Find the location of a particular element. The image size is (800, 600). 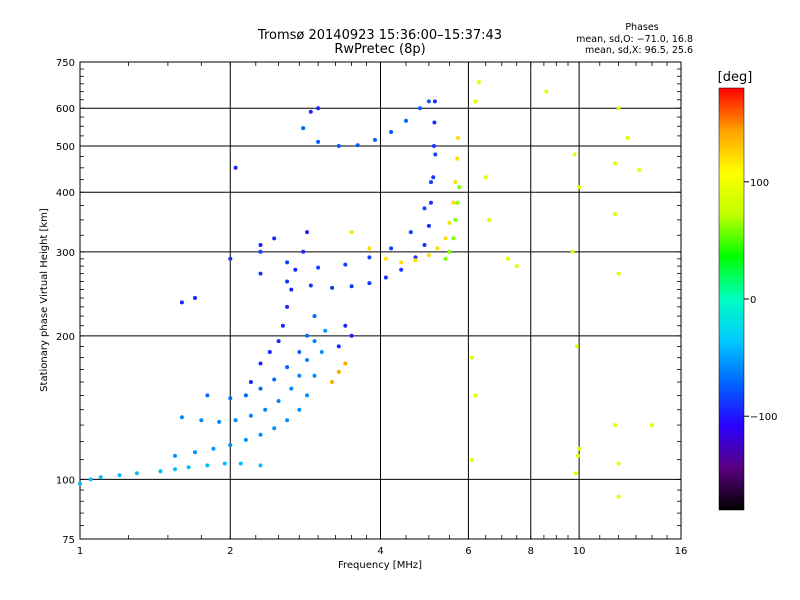

y-tick-label: 75 is located at coordinates (68, 540).